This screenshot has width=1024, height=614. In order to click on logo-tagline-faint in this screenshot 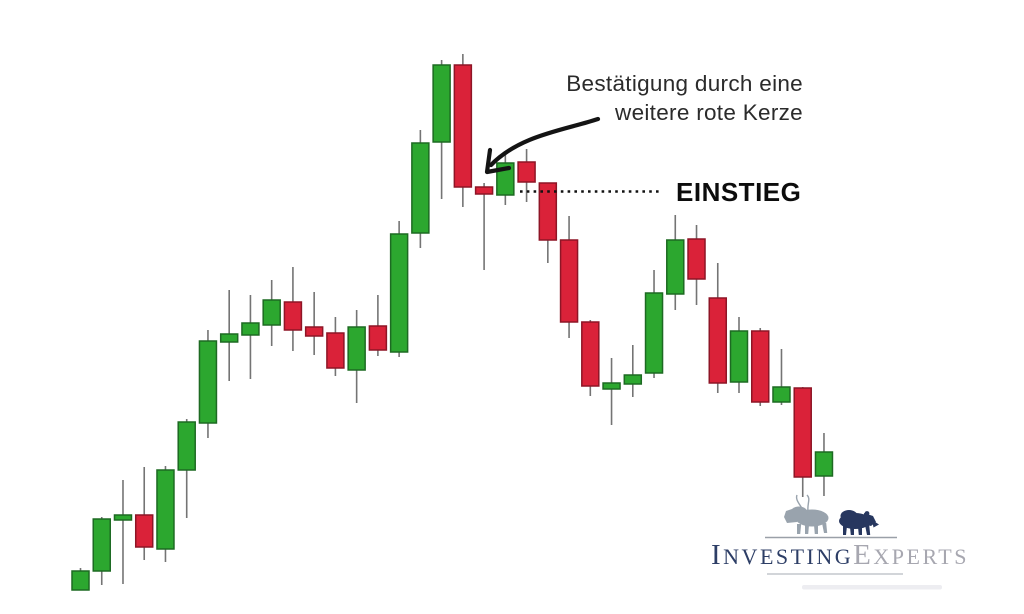, I will do `click(872, 587)`.